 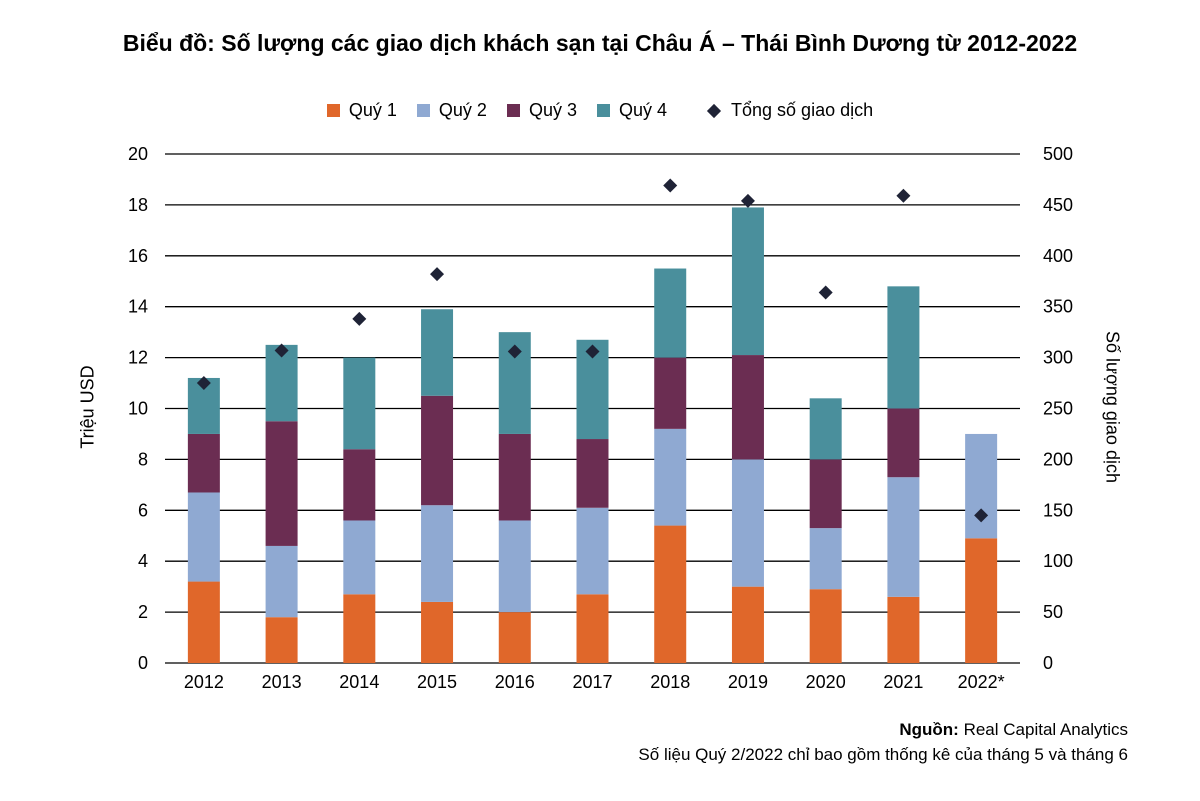 I want to click on x-tick-label: 2018, so click(x=670, y=682).